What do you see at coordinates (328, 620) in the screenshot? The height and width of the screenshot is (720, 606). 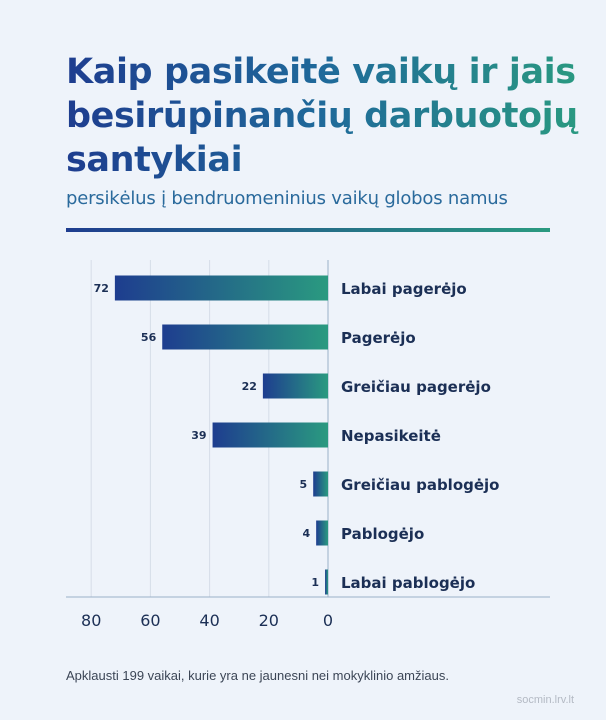 I see `x-tick-label: 0` at bounding box center [328, 620].